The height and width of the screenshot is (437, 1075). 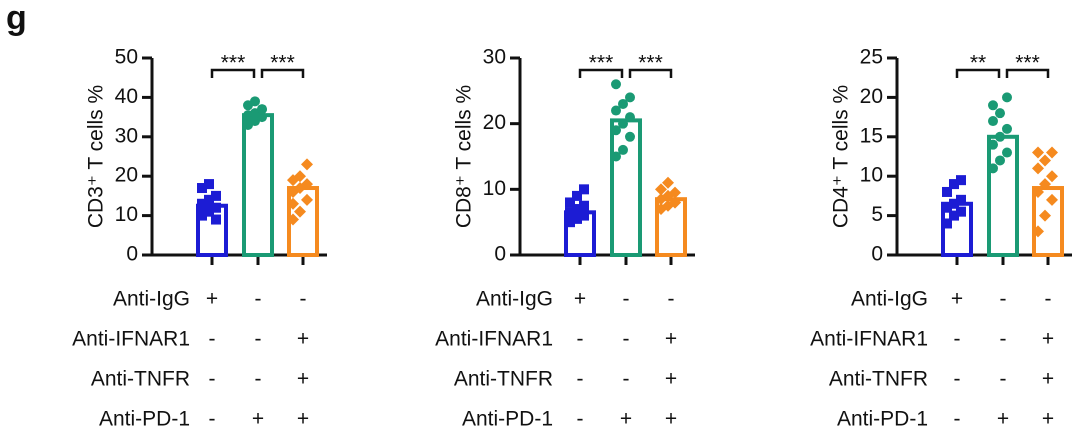 I want to click on y-tick-label: 20, so click(x=494, y=122).